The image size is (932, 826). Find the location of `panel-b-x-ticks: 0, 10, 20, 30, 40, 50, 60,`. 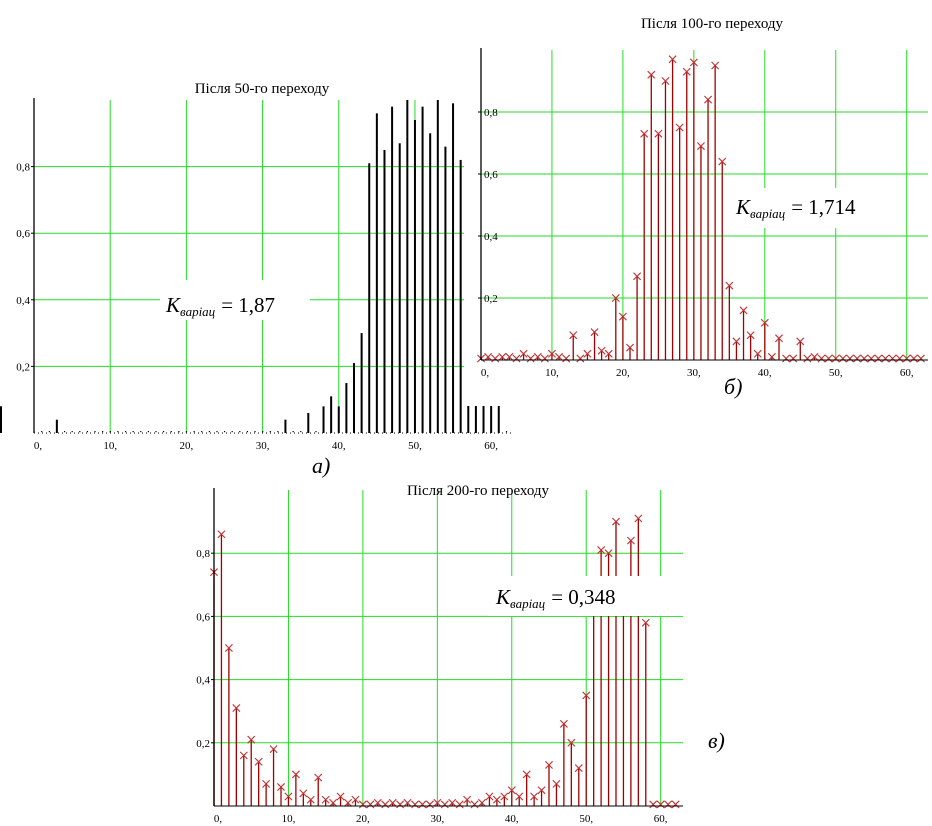

panel-b-x-ticks: 0, 10, 20, 30, 40, 50, 60, is located at coordinates (697, 373).